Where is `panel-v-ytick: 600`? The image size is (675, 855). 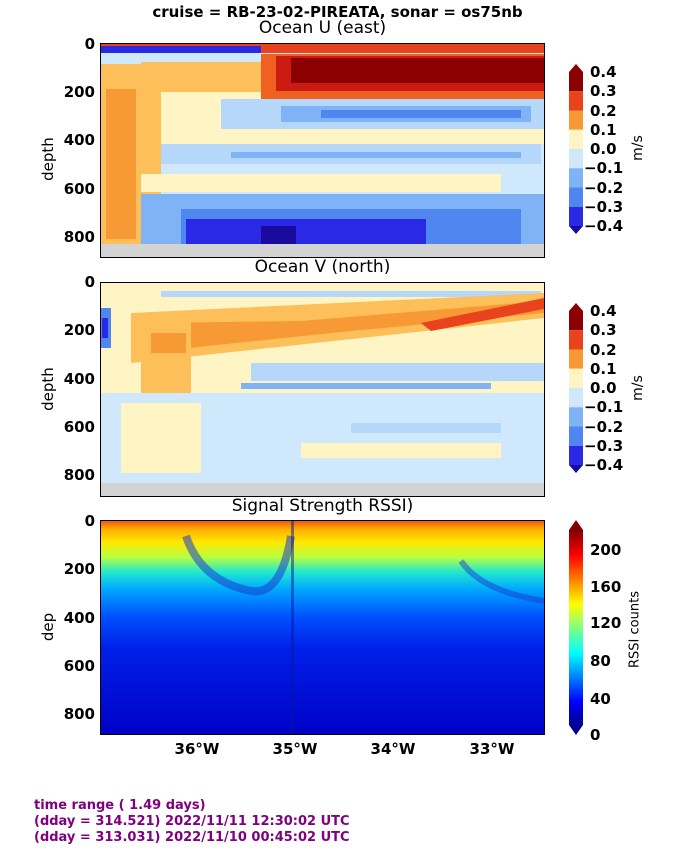
panel-v-ytick: 600 is located at coordinates (79, 427).